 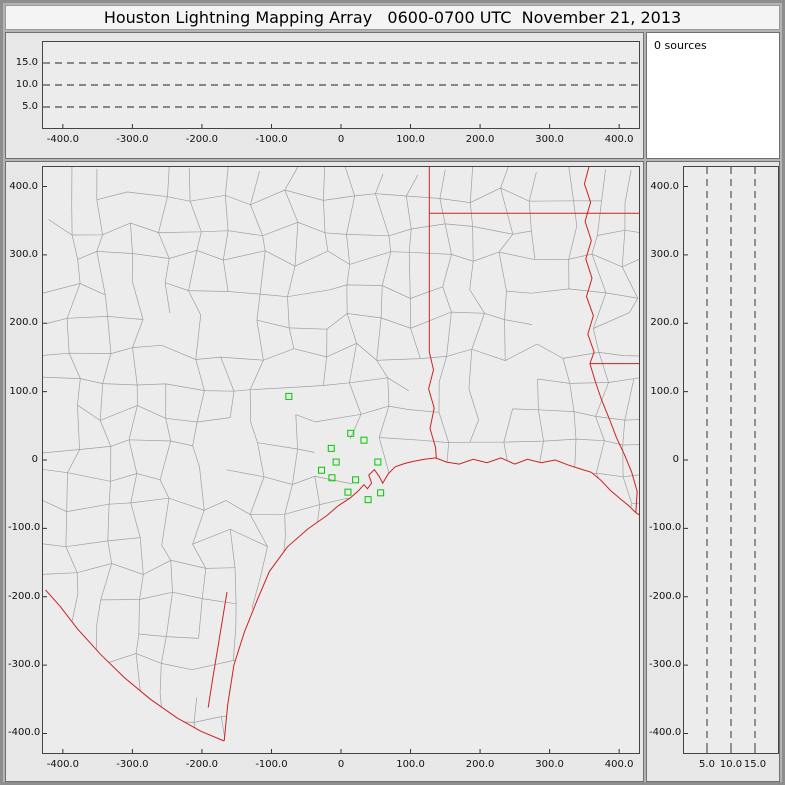 What do you see at coordinates (665, 596) in the screenshot?
I see `ns-y-tick-label: -200.0` at bounding box center [665, 596].